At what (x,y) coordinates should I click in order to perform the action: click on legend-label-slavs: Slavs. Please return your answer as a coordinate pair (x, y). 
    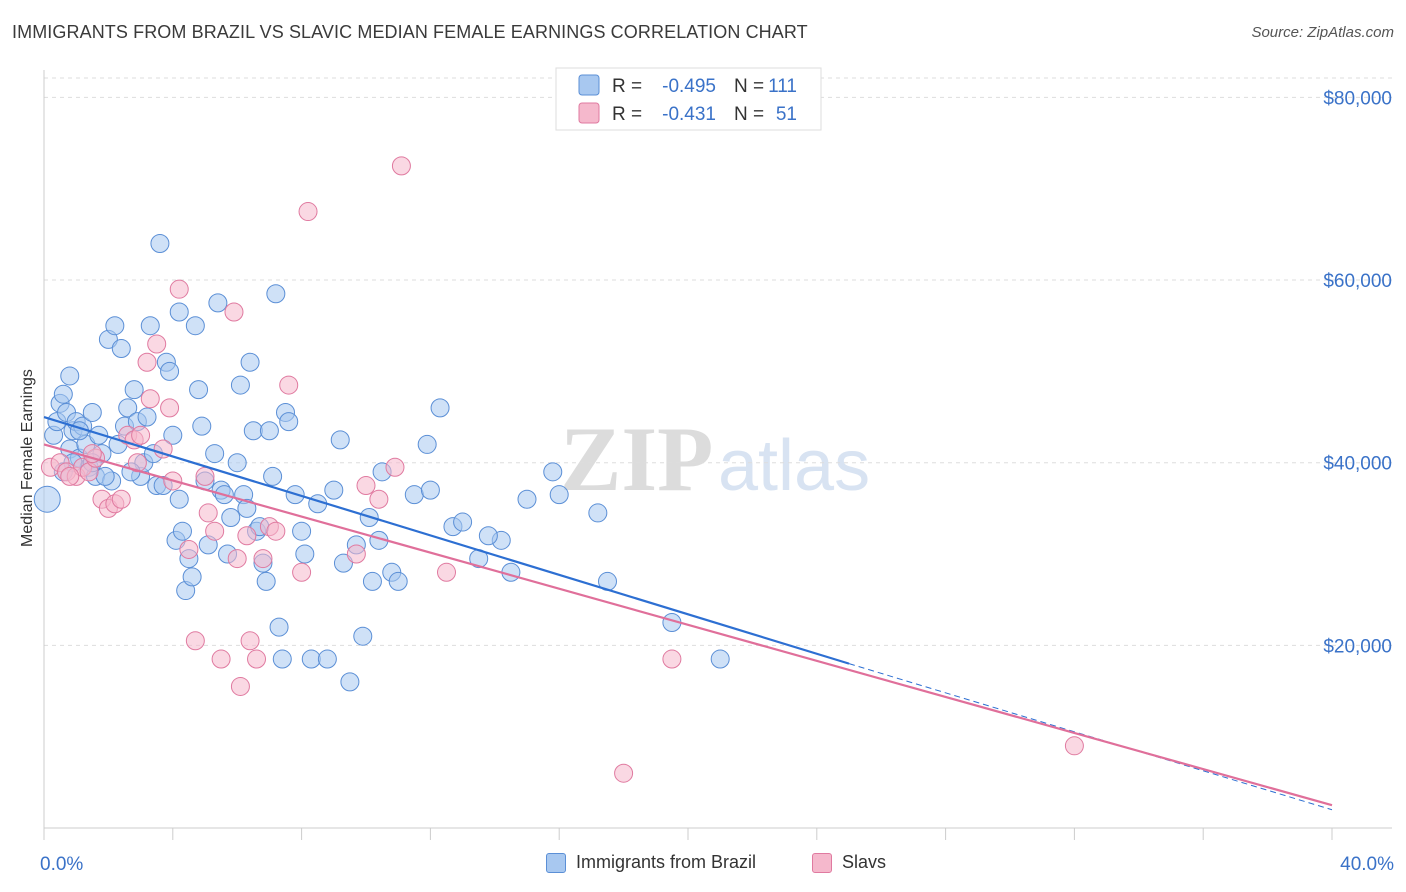
    Looking at the image, I should click on (864, 862).